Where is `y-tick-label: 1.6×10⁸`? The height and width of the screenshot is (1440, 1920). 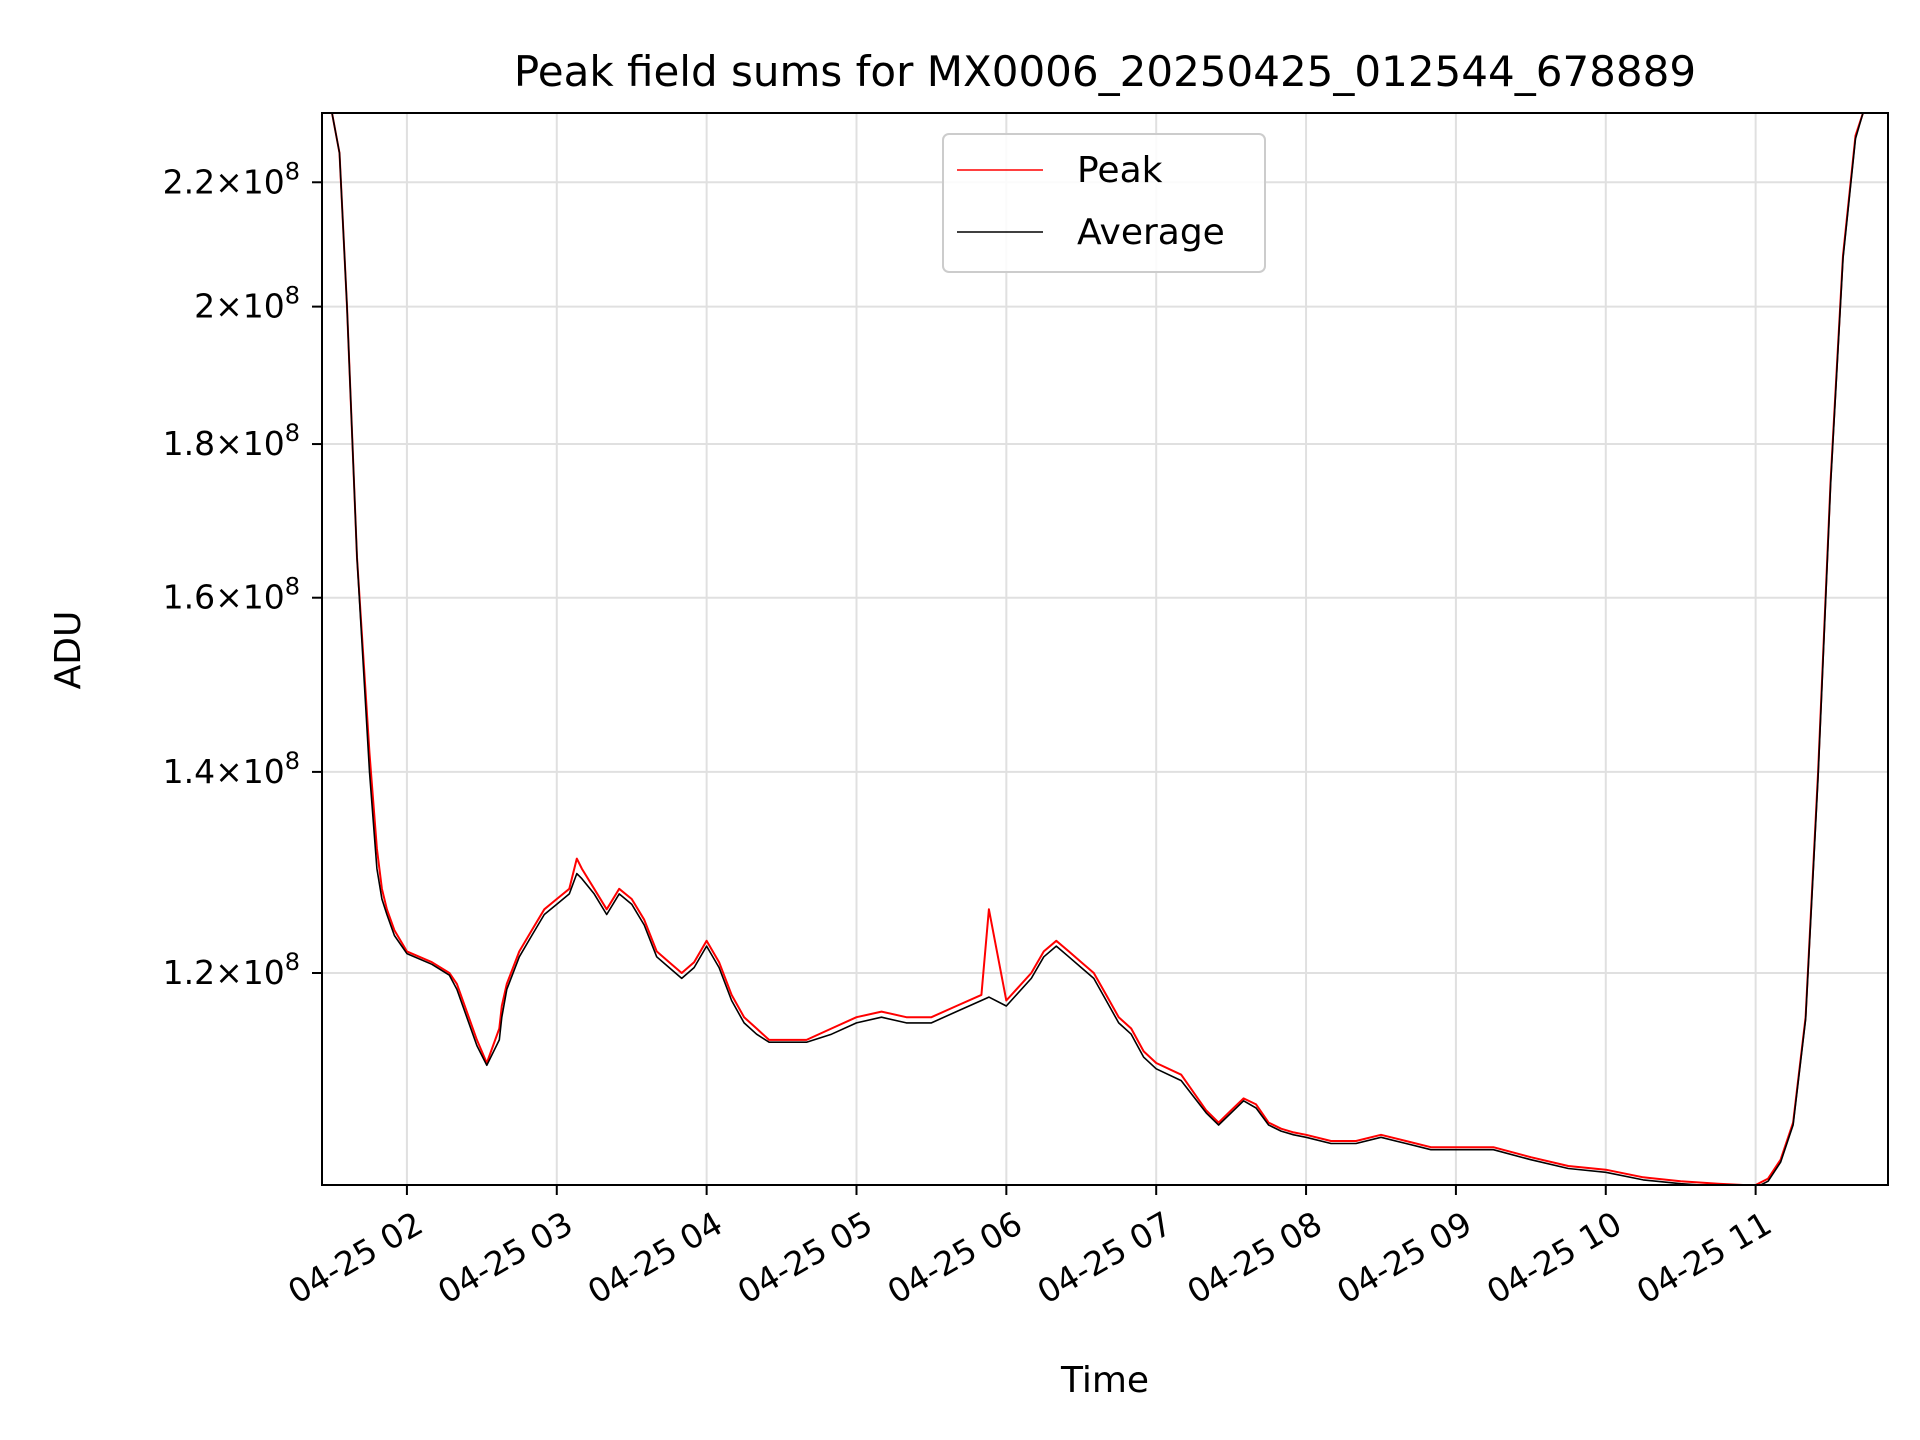
y-tick-label: 1.6×10⁸ is located at coordinates (231, 595).